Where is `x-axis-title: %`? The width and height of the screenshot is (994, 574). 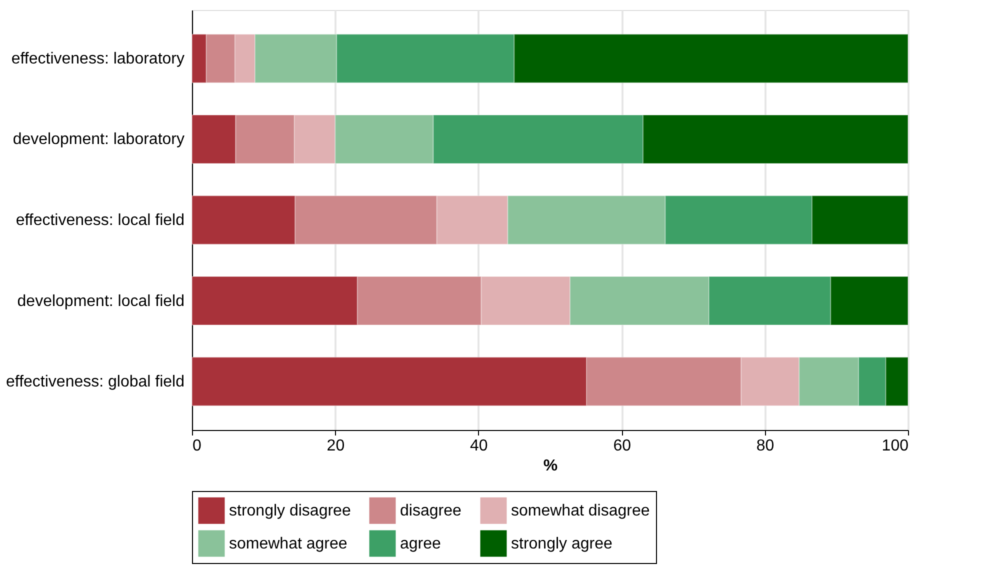 x-axis-title: % is located at coordinates (550, 466).